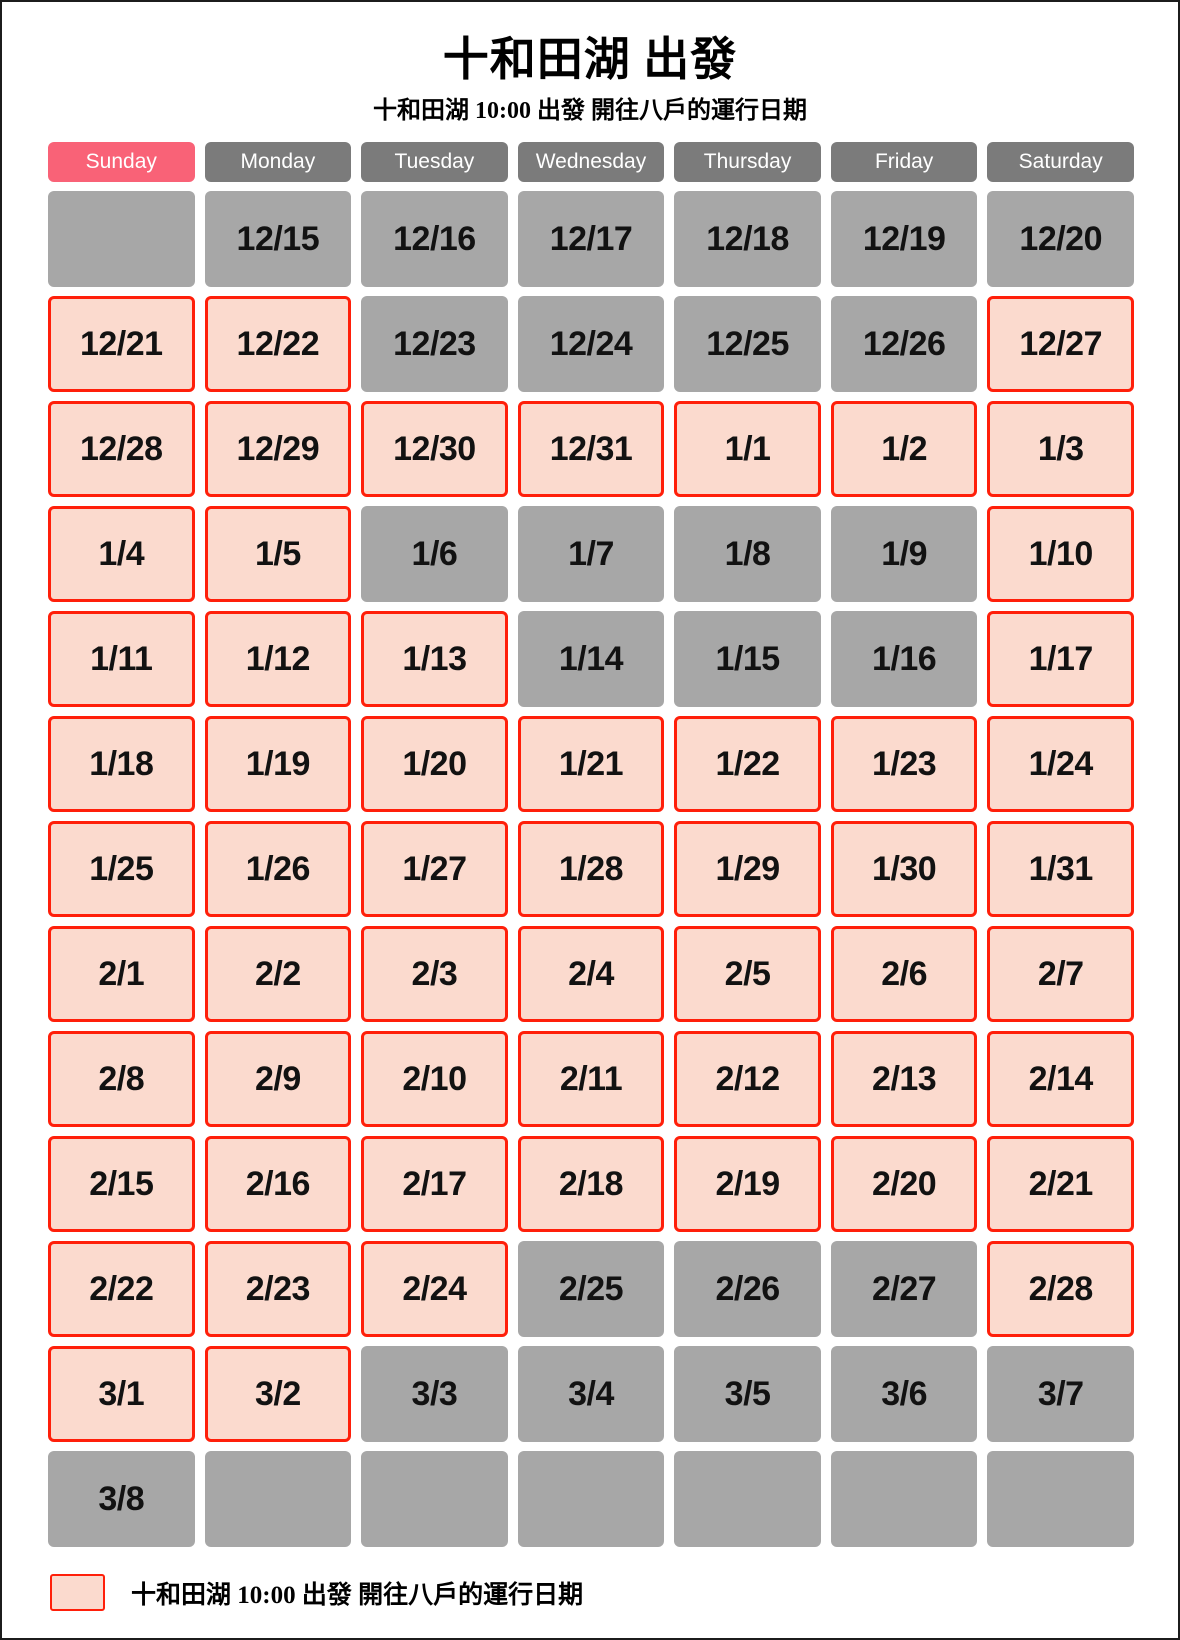  Describe the element at coordinates (904, 344) in the screenshot. I see `date-cell-12-26: 12/26` at that location.